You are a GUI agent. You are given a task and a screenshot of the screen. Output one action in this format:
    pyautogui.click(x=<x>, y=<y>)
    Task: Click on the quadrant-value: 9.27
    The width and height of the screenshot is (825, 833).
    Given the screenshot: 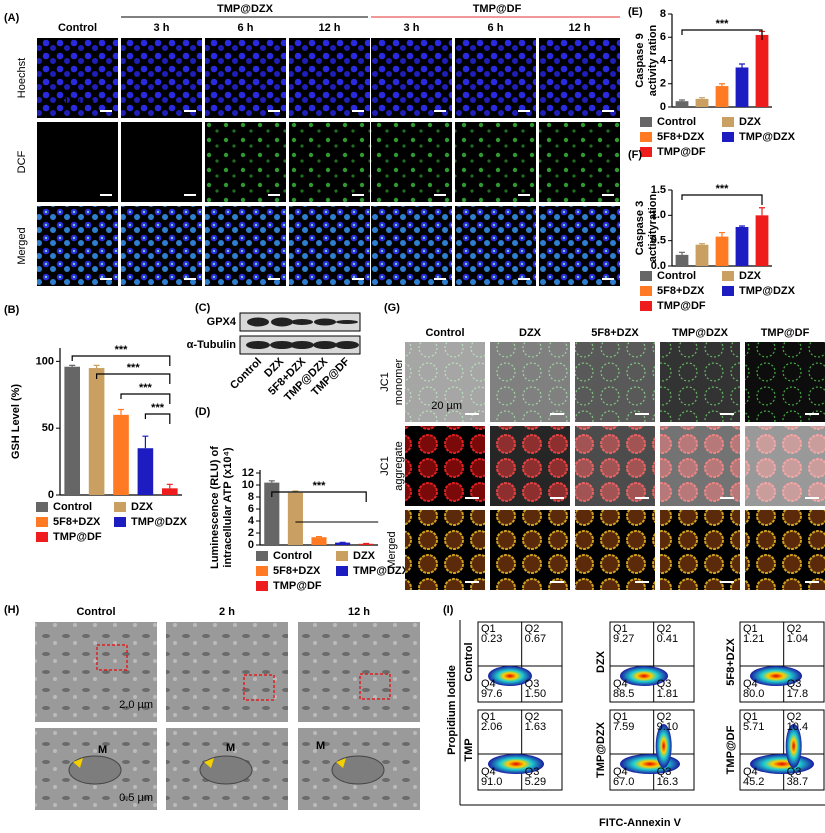 What is the action you would take?
    pyautogui.click(x=623, y=639)
    